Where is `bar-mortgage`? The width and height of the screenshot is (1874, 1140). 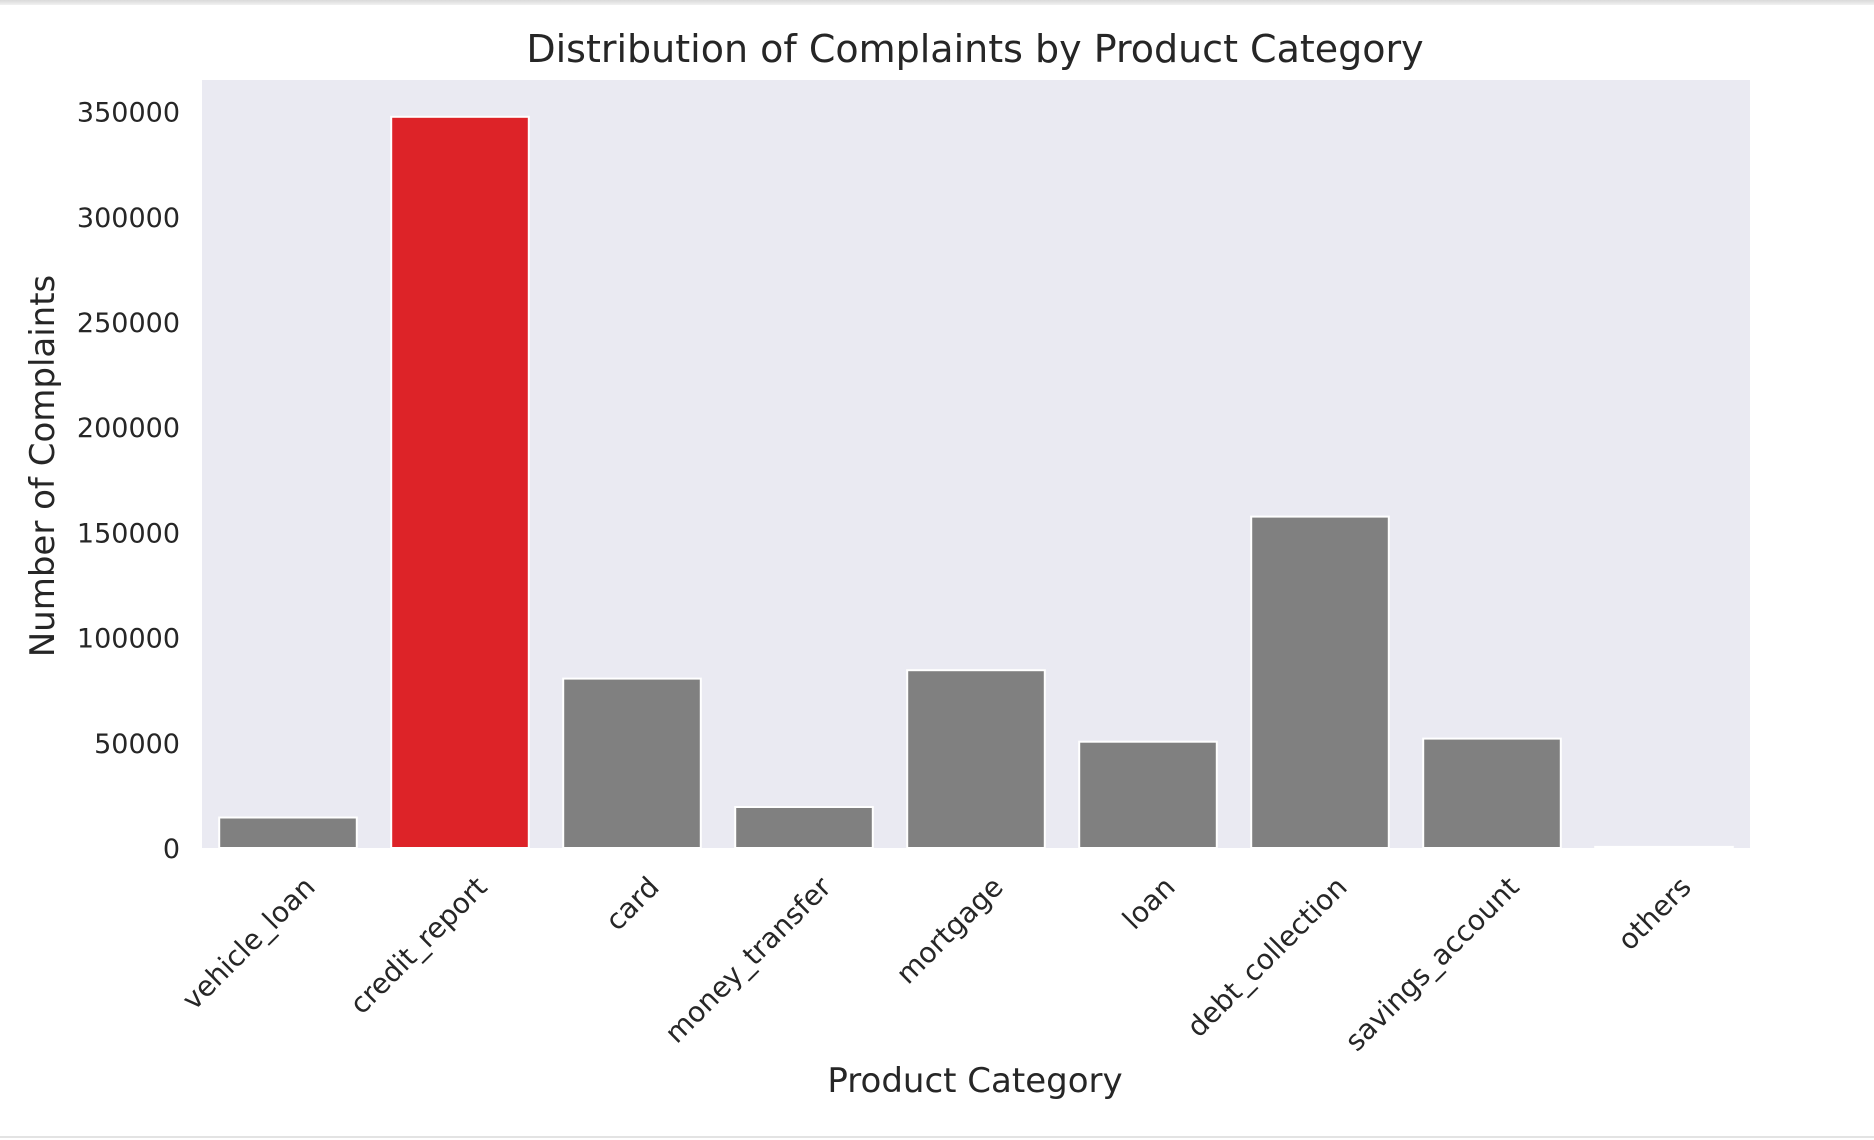
bar-mortgage is located at coordinates (976, 759).